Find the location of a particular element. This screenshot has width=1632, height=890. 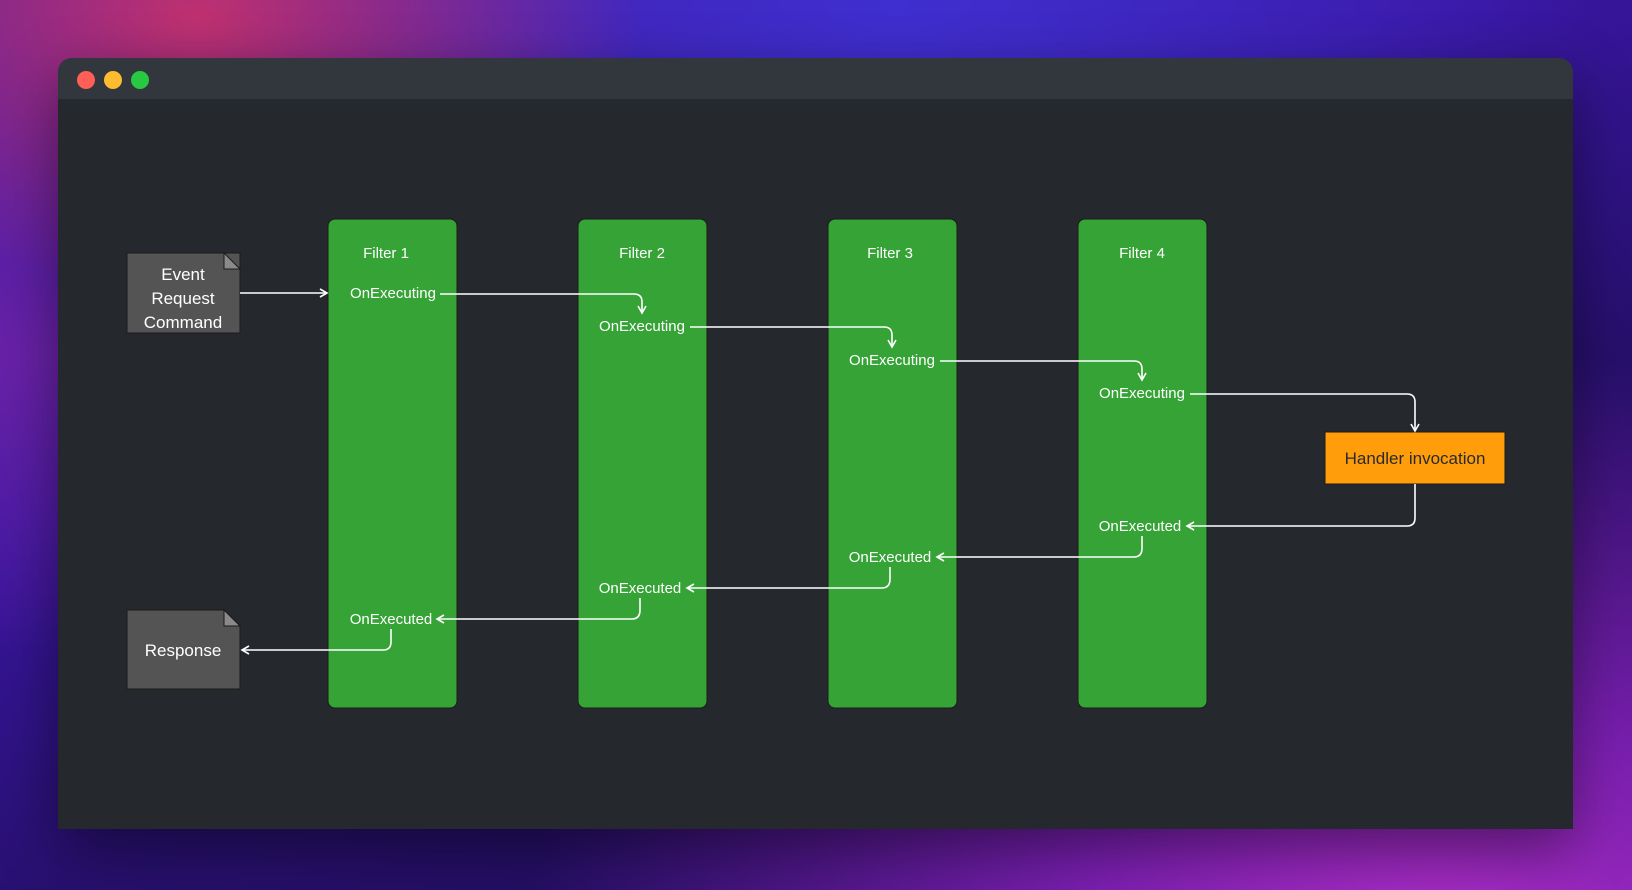

handler-label: Handler invocation is located at coordinates (1415, 458).